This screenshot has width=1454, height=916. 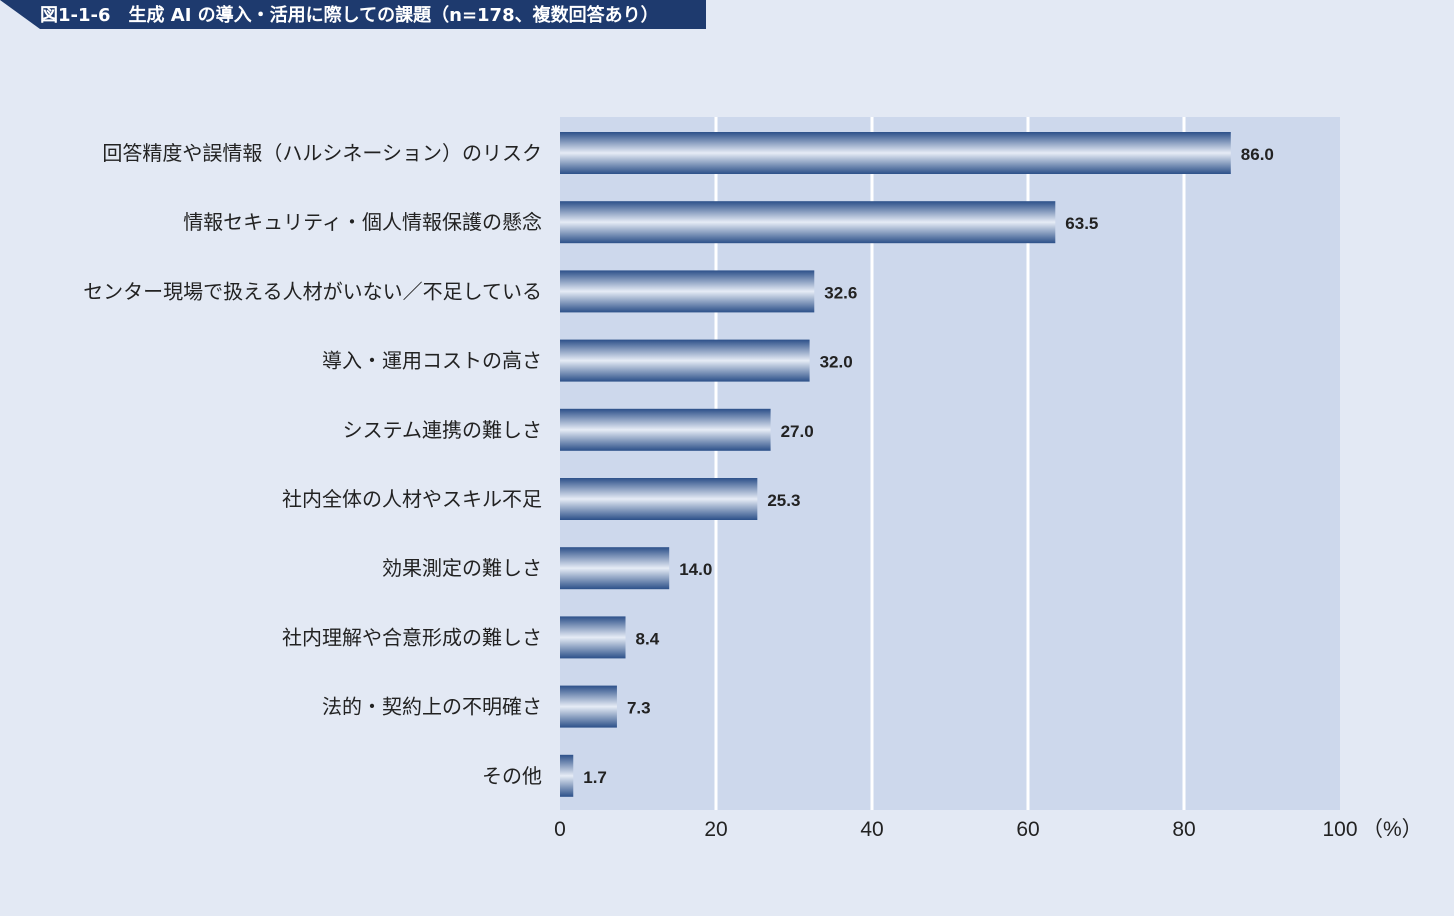 I want to click on value-label-8: 7.3, so click(x=639, y=708).